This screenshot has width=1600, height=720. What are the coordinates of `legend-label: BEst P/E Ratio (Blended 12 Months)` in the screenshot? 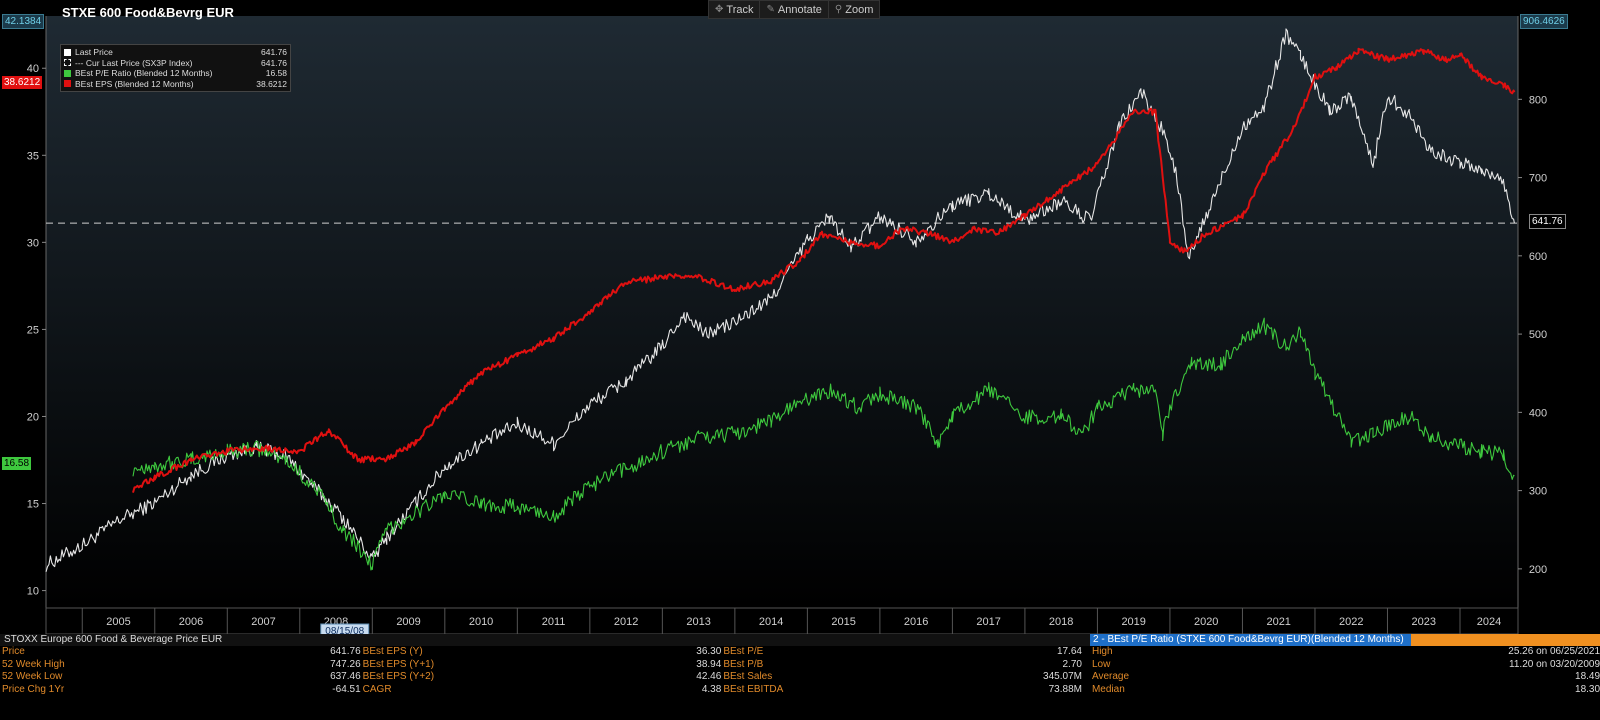 It's located at (144, 73).